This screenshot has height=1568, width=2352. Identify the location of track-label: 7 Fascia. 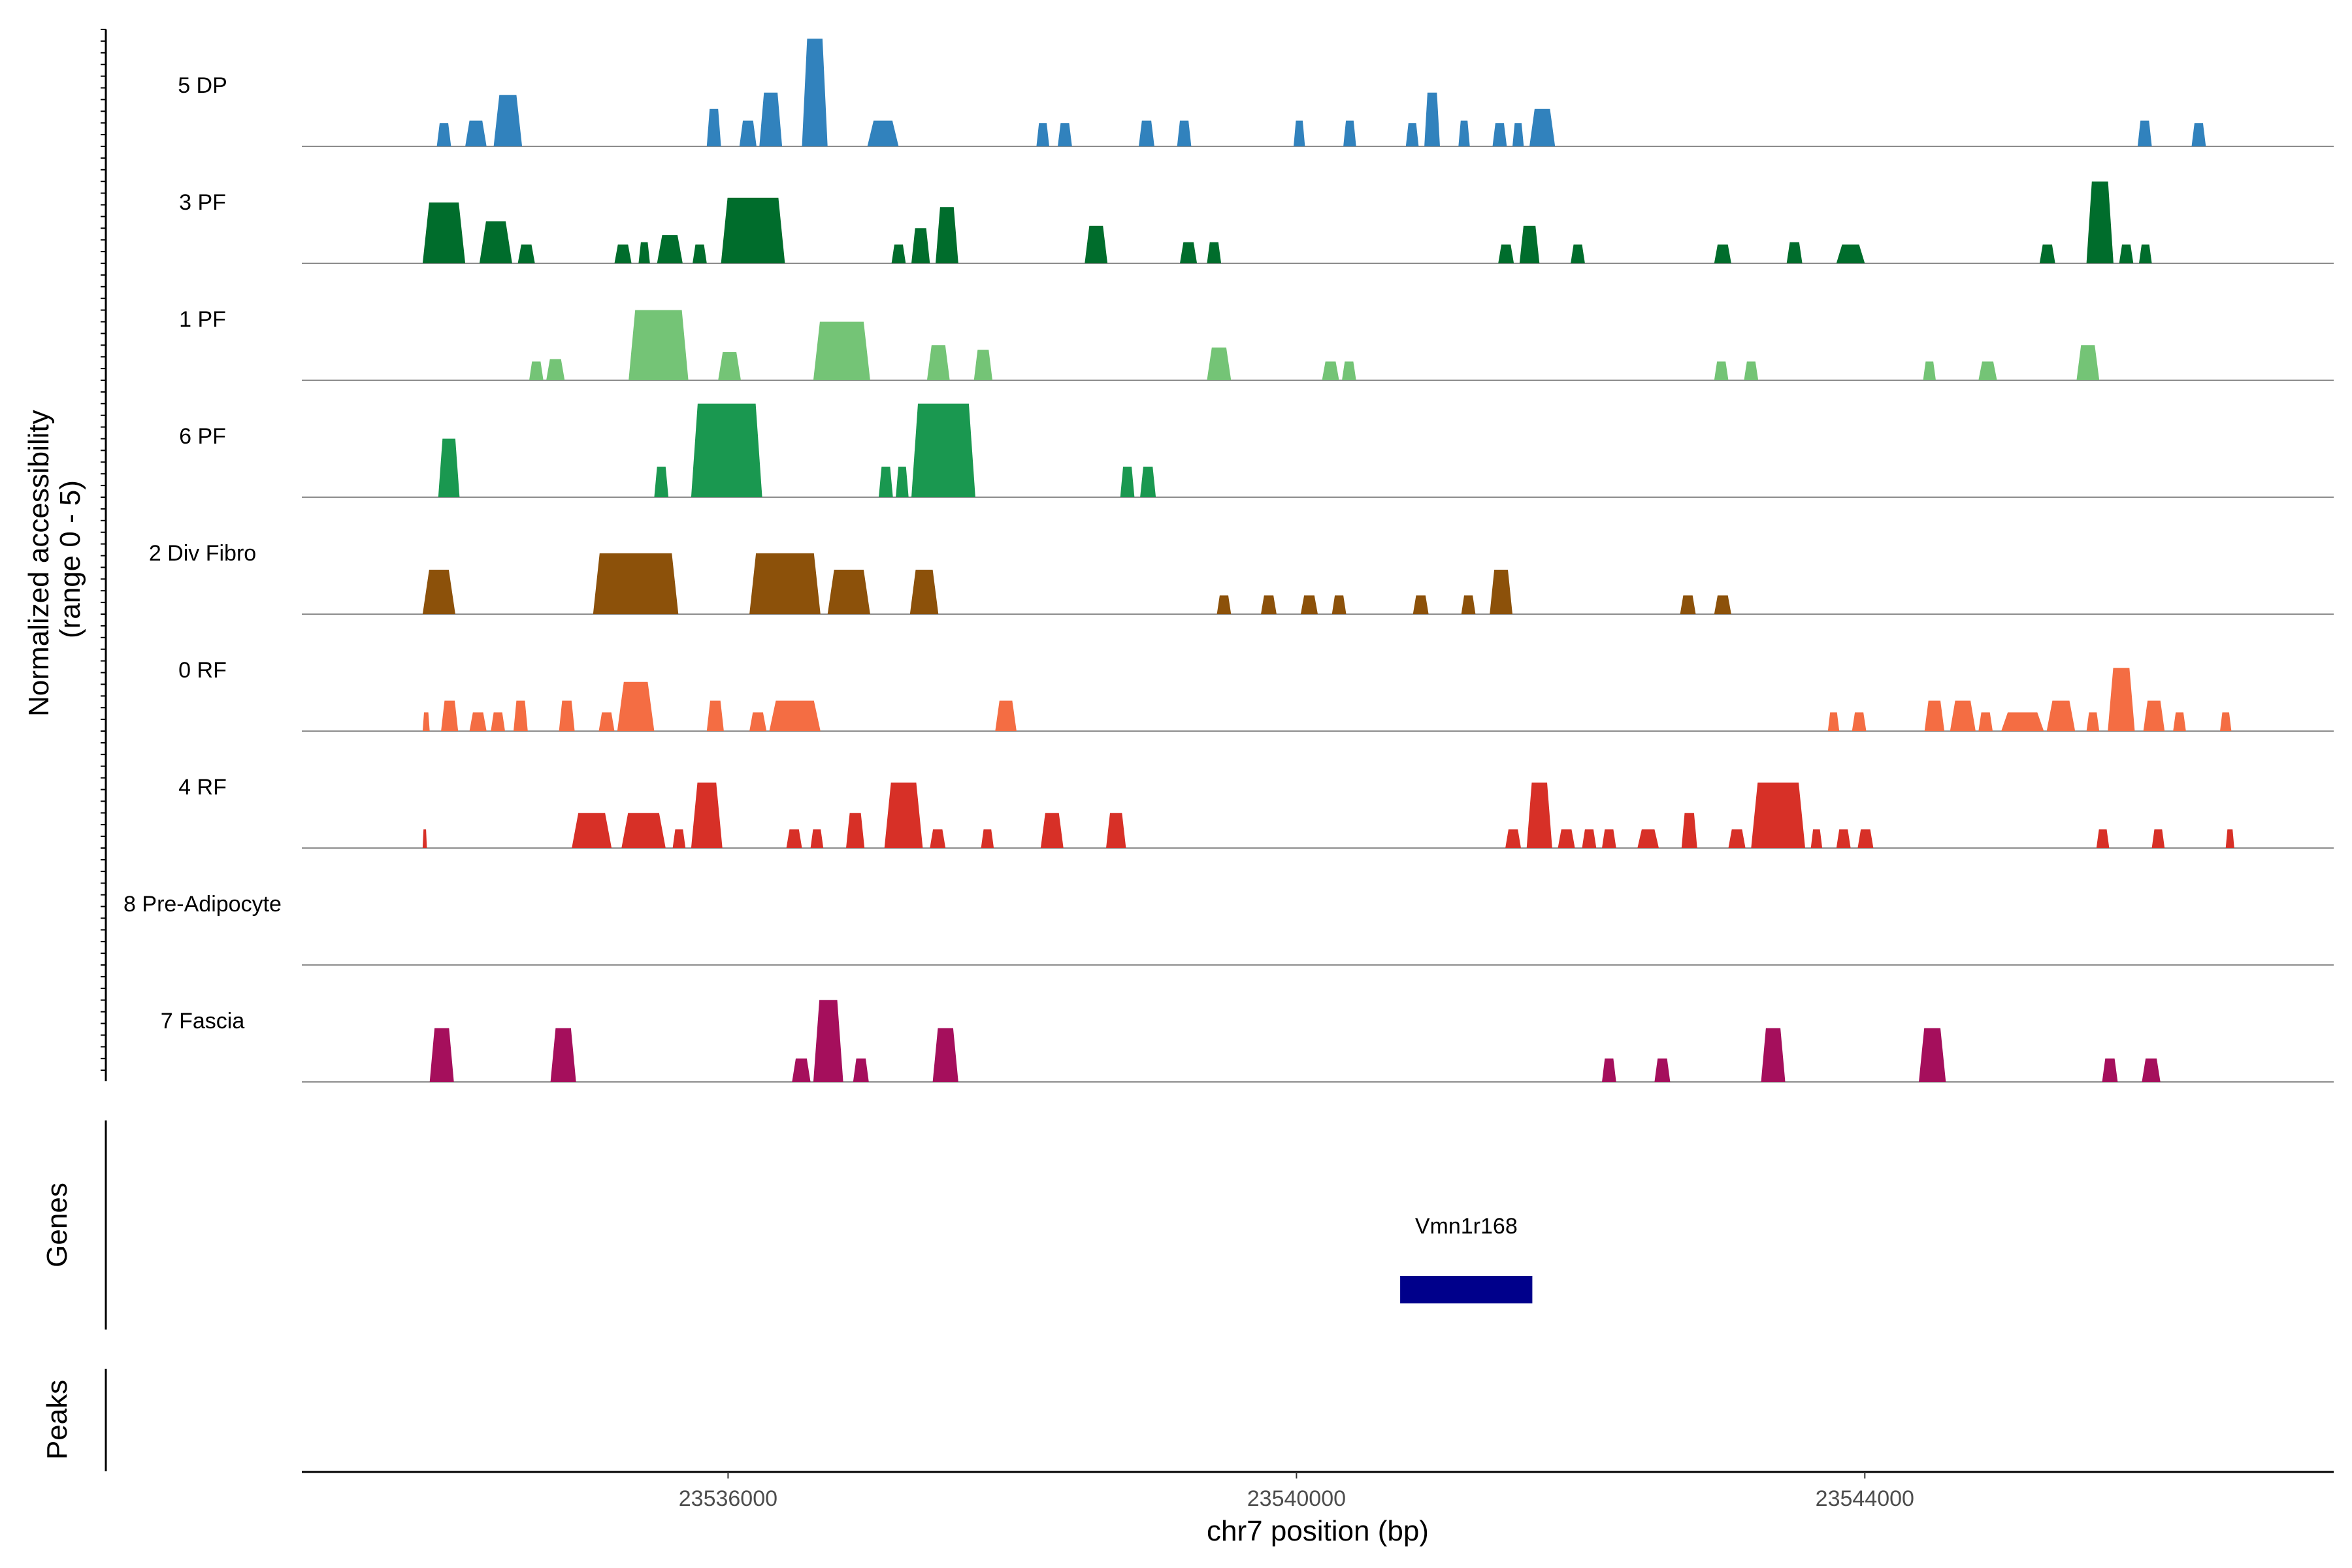
(203, 1021).